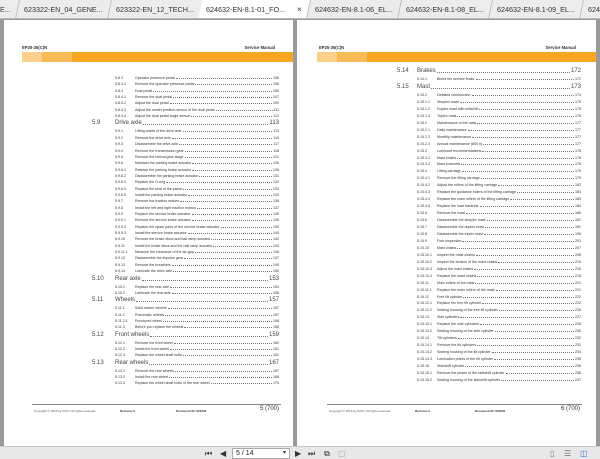 The image size is (600, 459). Describe the element at coordinates (197, 144) in the screenshot. I see `toc-entry: 5.9.3 Disassemble the drive axle 117` at that location.